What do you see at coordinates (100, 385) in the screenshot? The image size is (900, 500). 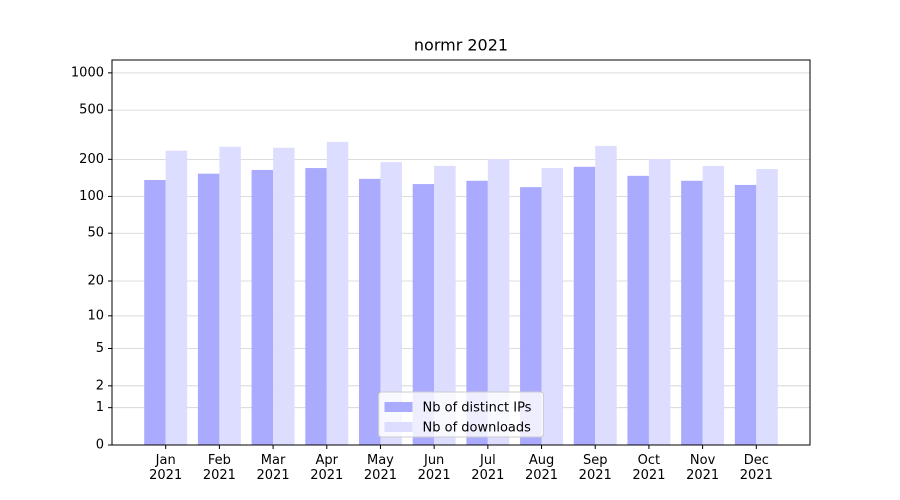 I see `y-tick-label: 2` at bounding box center [100, 385].